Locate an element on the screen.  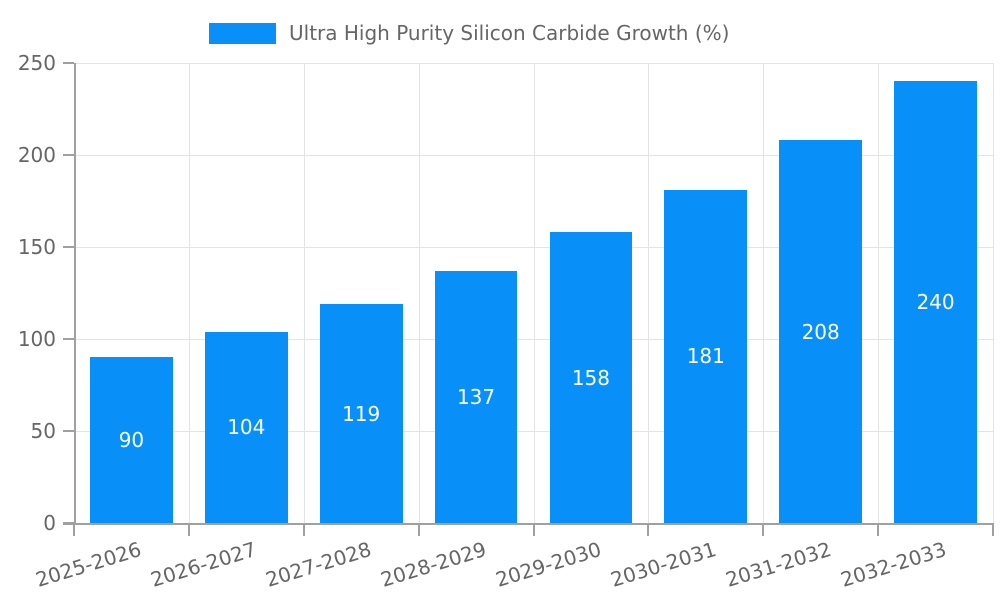
bar: 181 is located at coordinates (706, 356).